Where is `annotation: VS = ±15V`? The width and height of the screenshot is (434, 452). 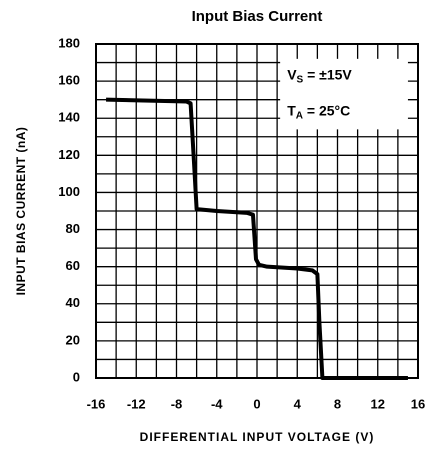 annotation: VS = ±15V is located at coordinates (319, 75).